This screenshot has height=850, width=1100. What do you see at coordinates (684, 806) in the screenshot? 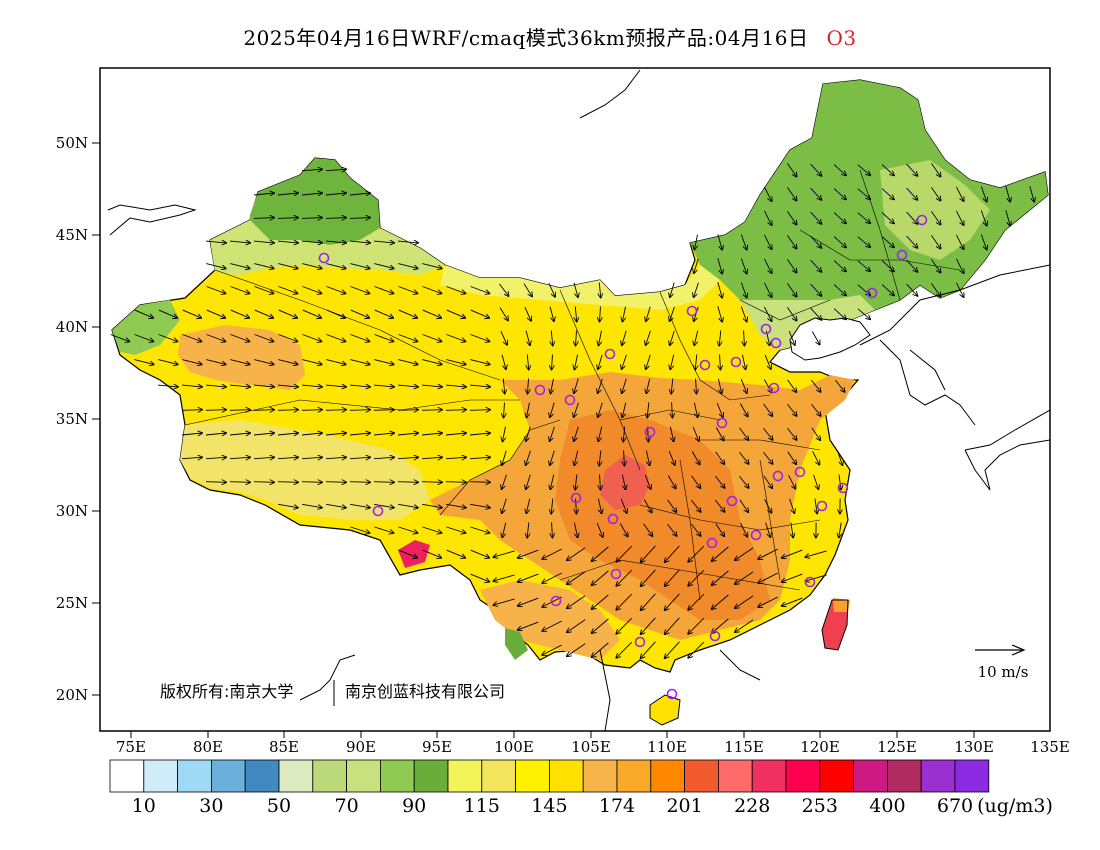
I see `colorbar-tick-label: 201` at bounding box center [684, 806].